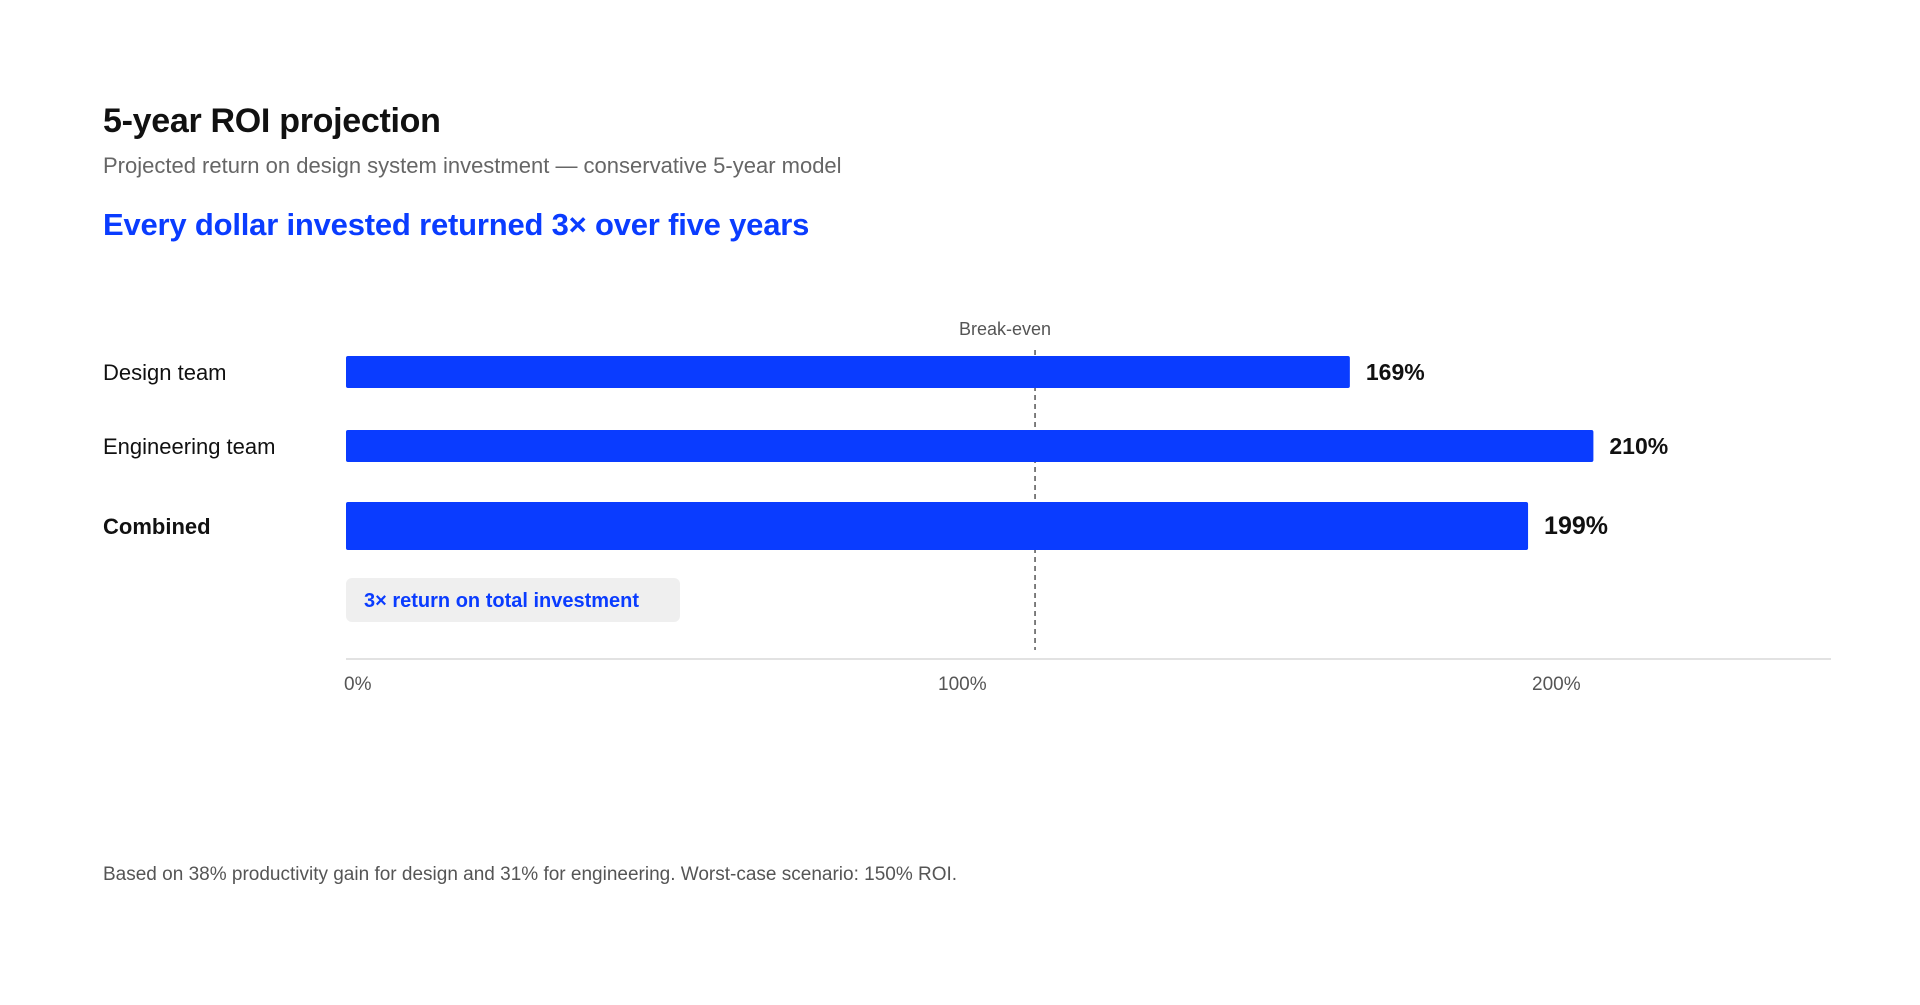 The height and width of the screenshot is (1005, 1920). What do you see at coordinates (1576, 526) in the screenshot?
I see `bar-value-label: 199%` at bounding box center [1576, 526].